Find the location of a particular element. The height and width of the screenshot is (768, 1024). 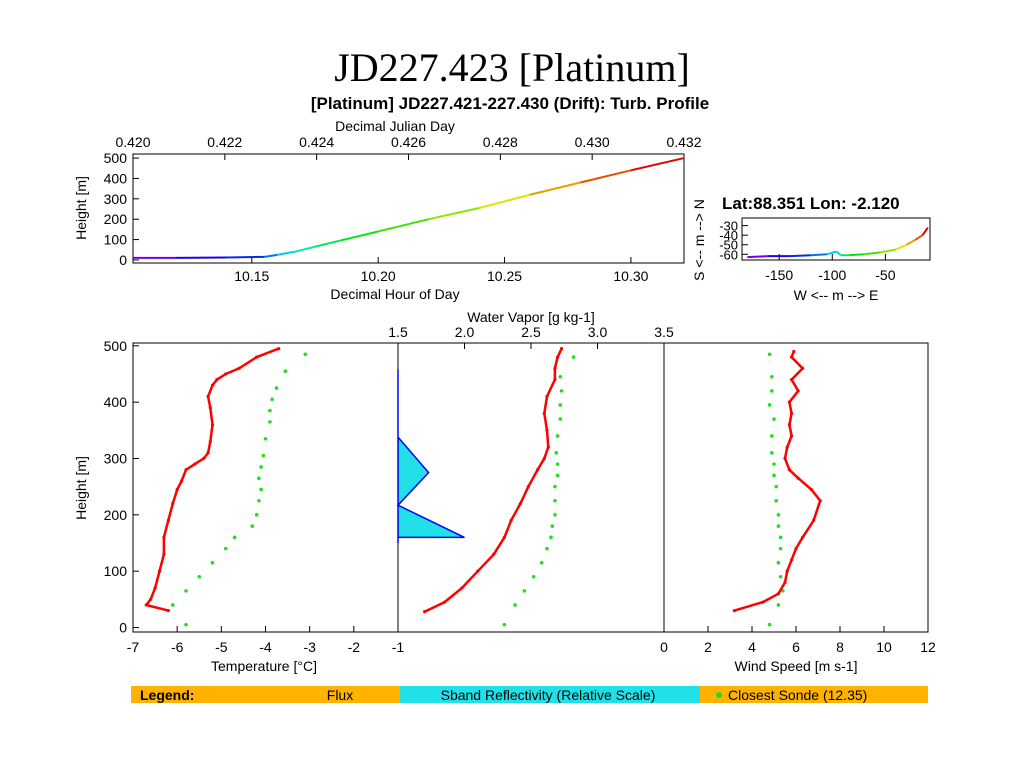

temperature-y-tick-label: 100 is located at coordinates (116, 571).